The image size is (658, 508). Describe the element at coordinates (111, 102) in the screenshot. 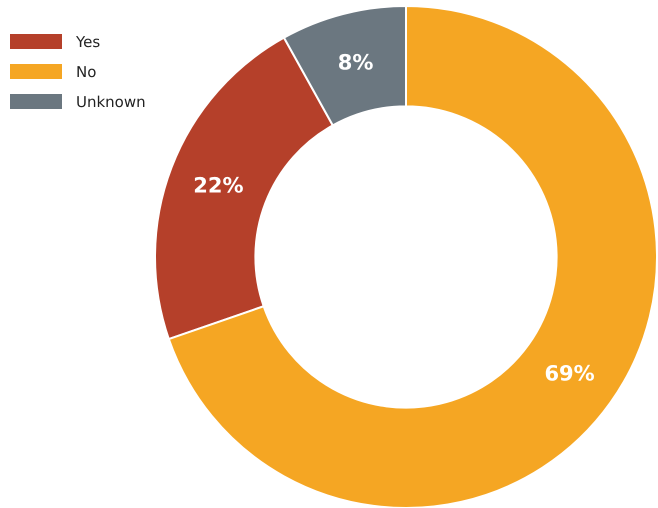

I see `legend-label: Unknown` at that location.